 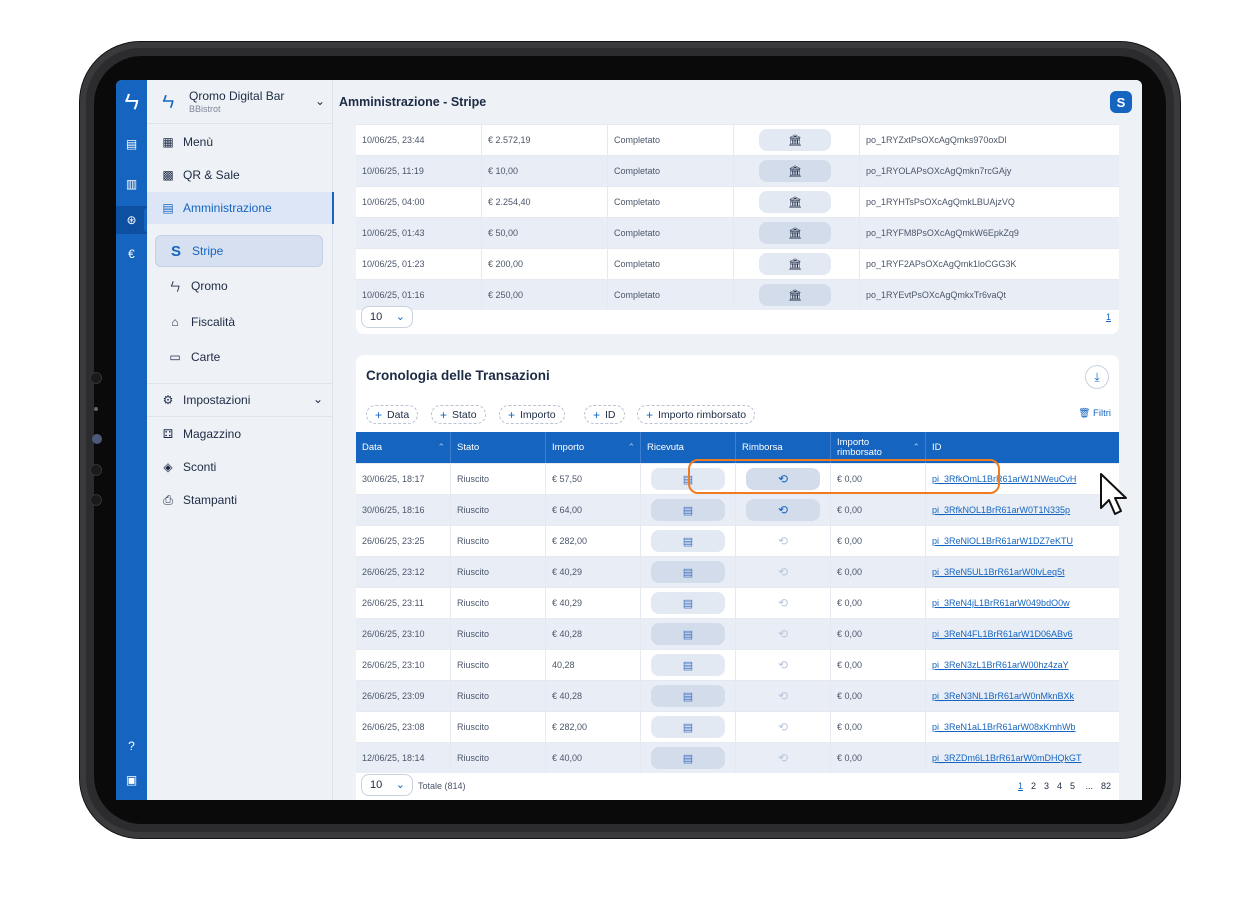 What do you see at coordinates (239, 357) in the screenshot?
I see `sidebar-subitem-carte: ▭ Carte` at bounding box center [239, 357].